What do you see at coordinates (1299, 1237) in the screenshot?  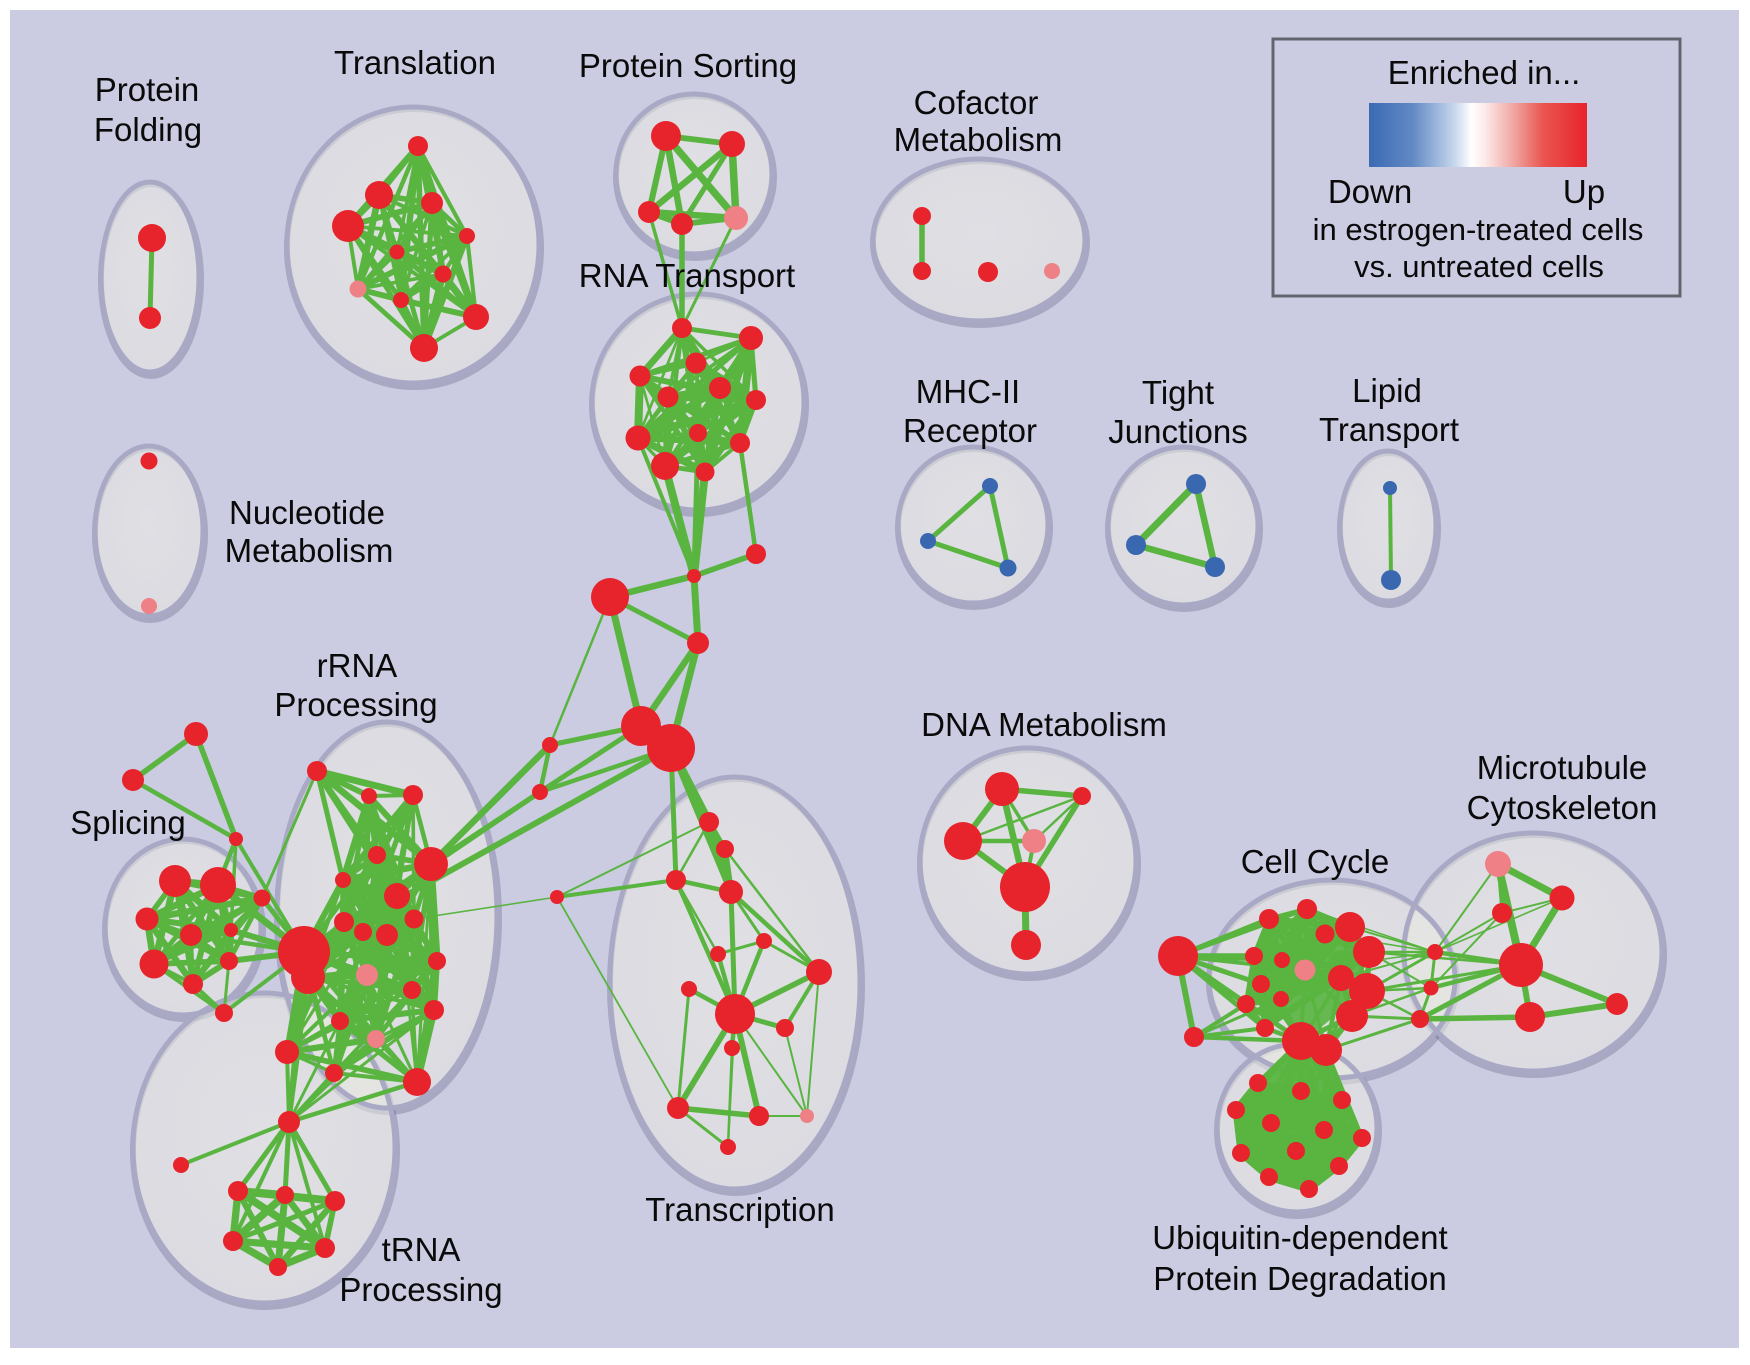 I see `svg-text: Ubiquitin-dependent` at bounding box center [1299, 1237].